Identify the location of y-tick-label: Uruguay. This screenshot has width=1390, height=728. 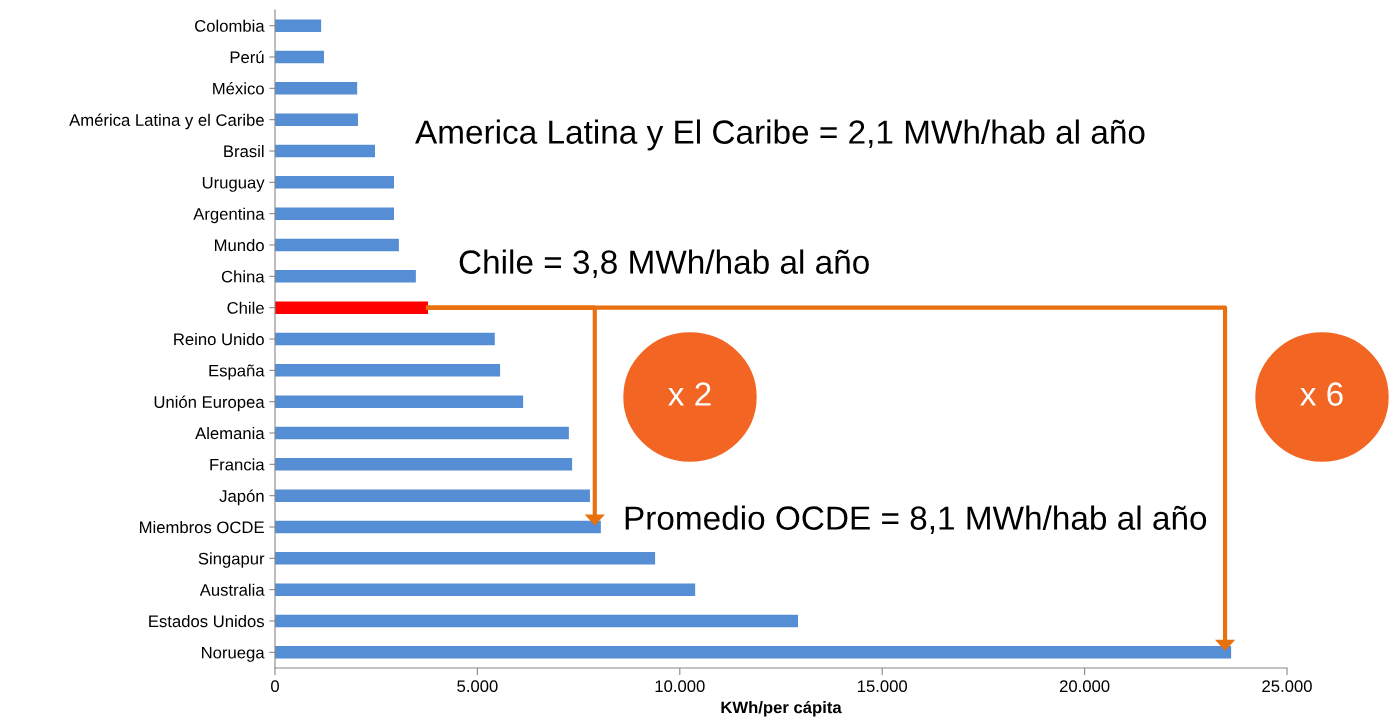
(233, 184).